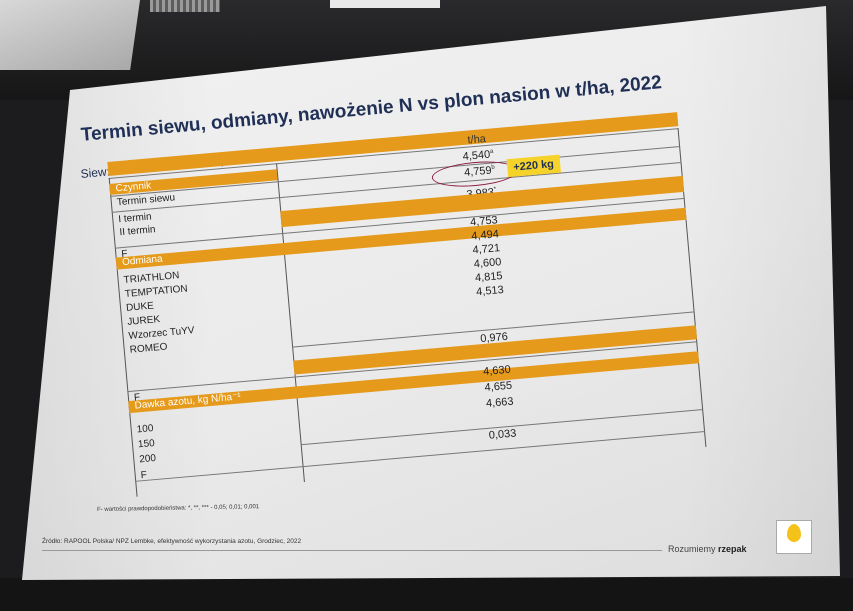 The height and width of the screenshot is (611, 853). I want to click on row-label: ROMEO, so click(148, 348).